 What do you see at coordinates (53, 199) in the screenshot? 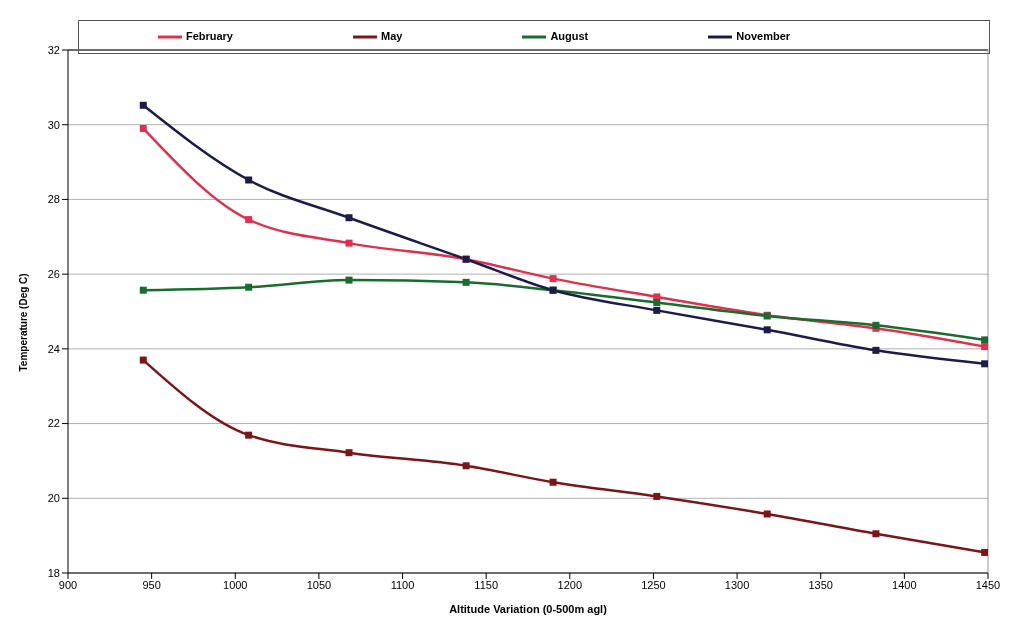
I see `y-tick-label: 28` at bounding box center [53, 199].